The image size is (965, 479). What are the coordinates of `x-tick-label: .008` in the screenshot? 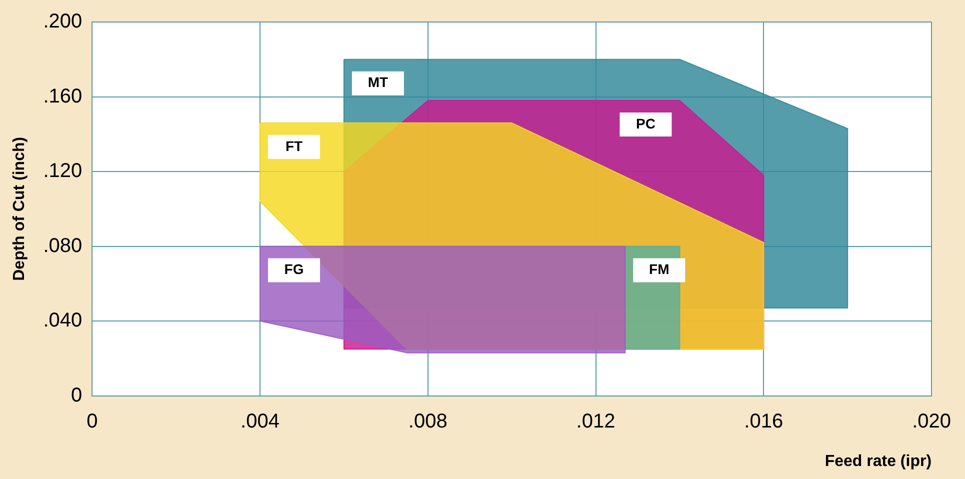 It's located at (428, 421).